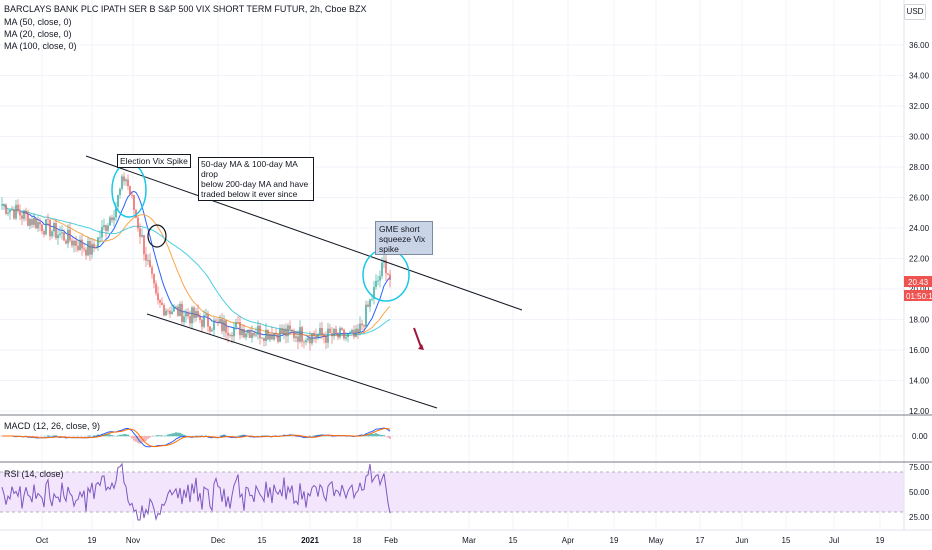 This screenshot has height=550, width=932. I want to click on price-tick-label: 24.00, so click(919, 228).